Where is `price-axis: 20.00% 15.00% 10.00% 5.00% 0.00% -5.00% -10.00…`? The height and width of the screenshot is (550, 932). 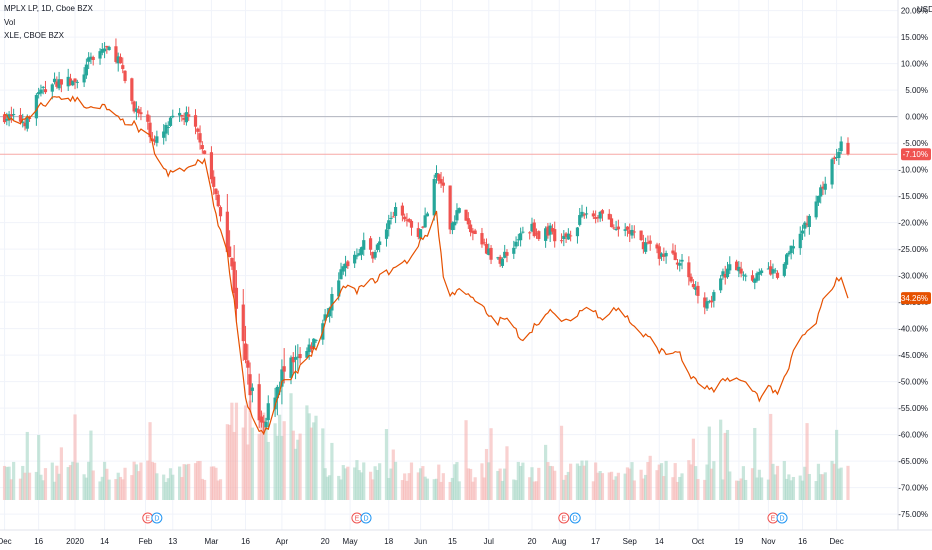
price-axis: 20.00% 15.00% 10.00% 5.00% 0.00% -5.00% -10.00… is located at coordinates (913, 263).